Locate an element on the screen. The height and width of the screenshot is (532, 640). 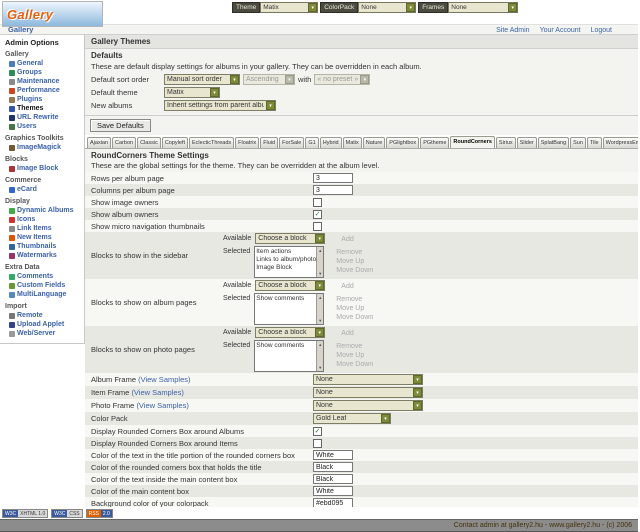
sidebar-item-imagemagick: ImageMagick is located at coordinates (43, 147).